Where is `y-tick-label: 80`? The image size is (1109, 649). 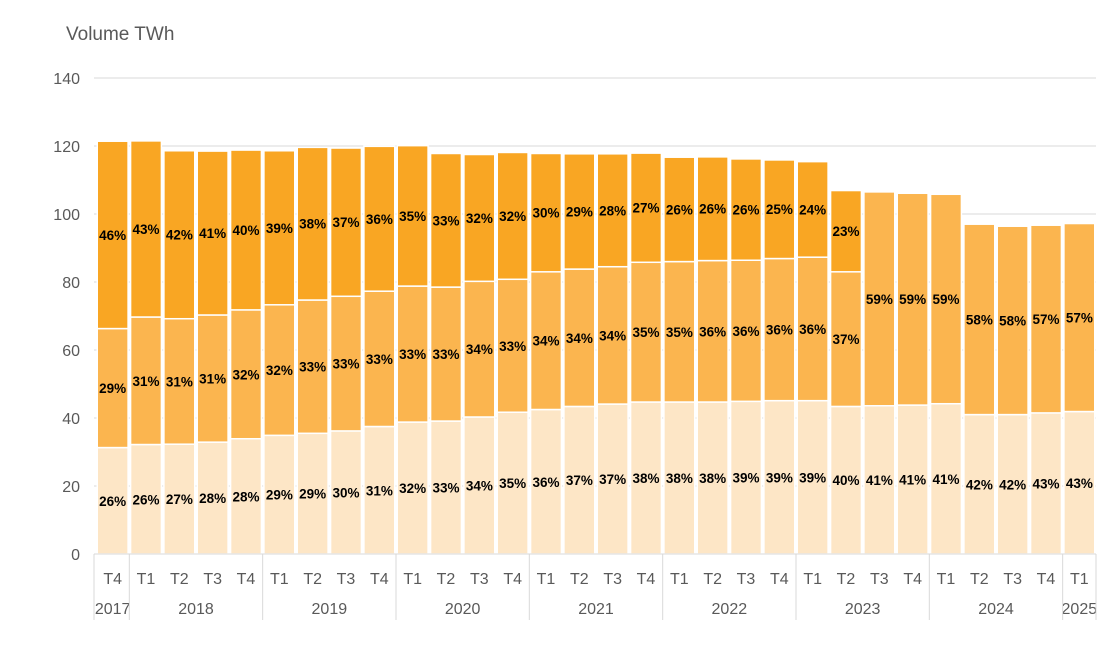
y-tick-label: 80 is located at coordinates (71, 283).